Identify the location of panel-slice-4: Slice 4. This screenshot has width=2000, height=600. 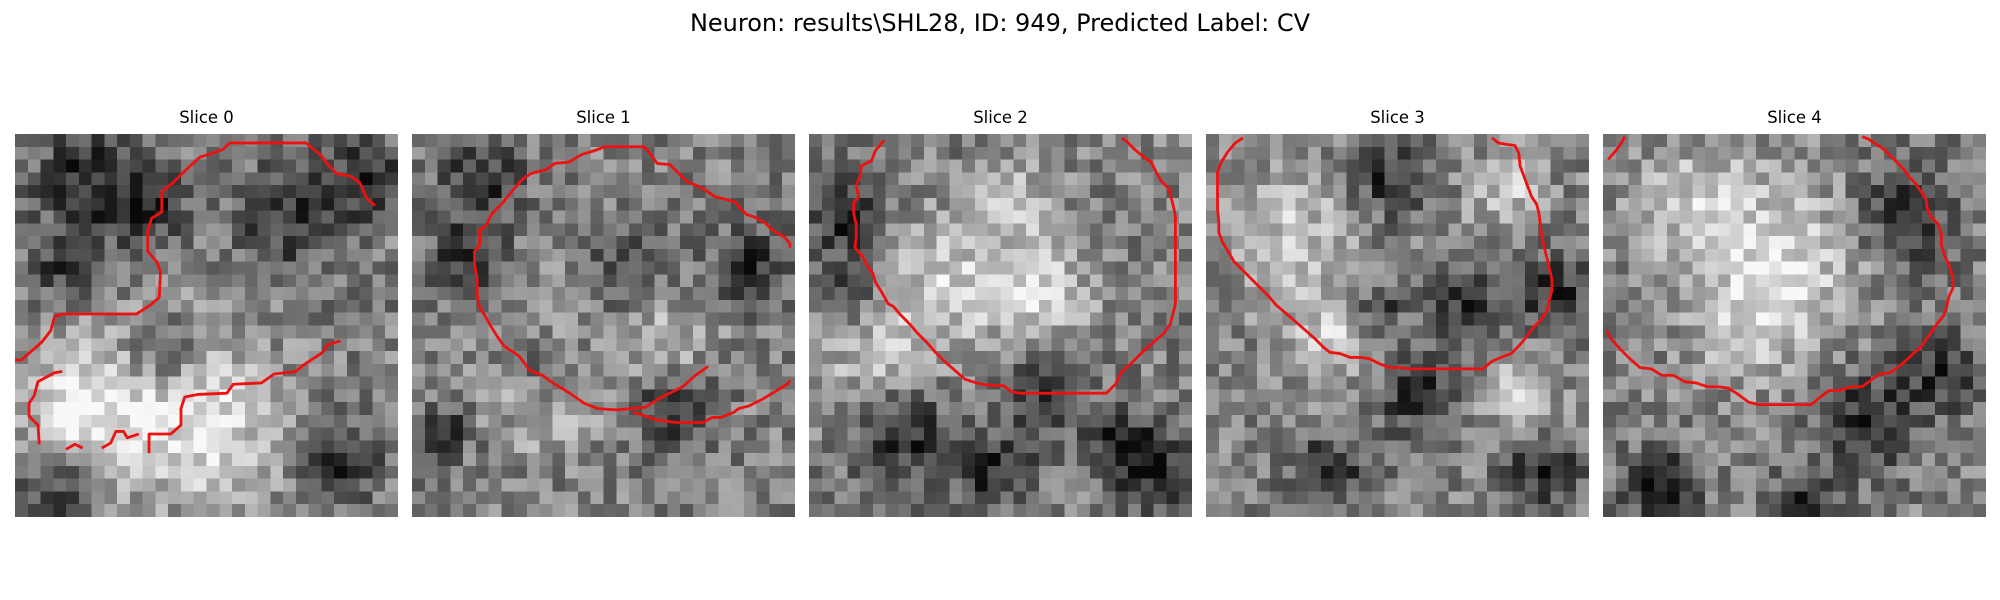
(1794, 312).